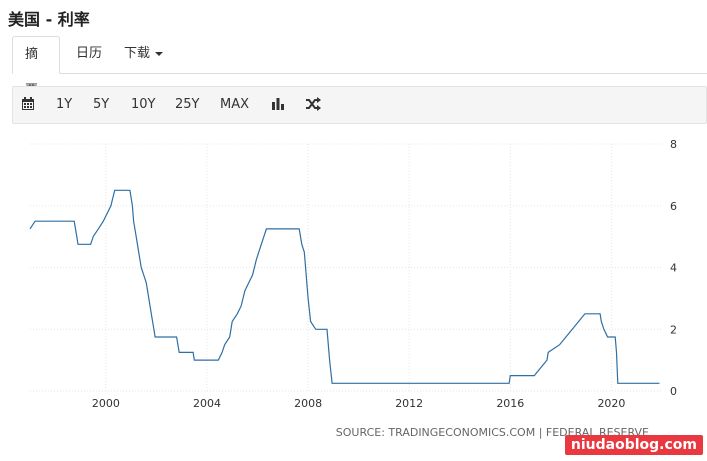 The image size is (707, 461). I want to click on x-tick-label: 2012, so click(409, 403).